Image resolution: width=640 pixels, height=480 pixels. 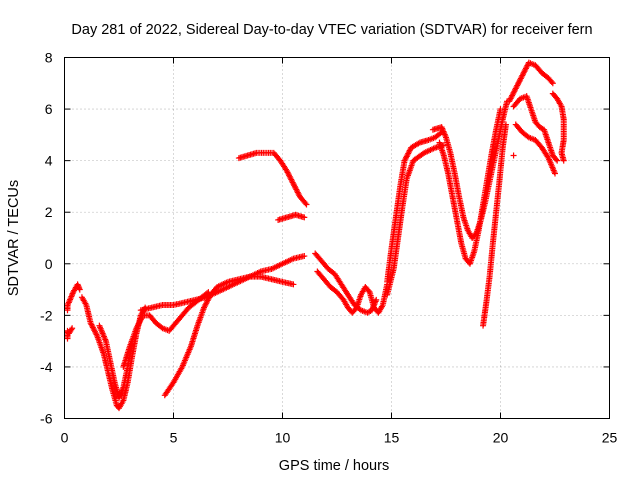 I want to click on y-axis-label: SDTVAR / TECUs, so click(x=14, y=238).